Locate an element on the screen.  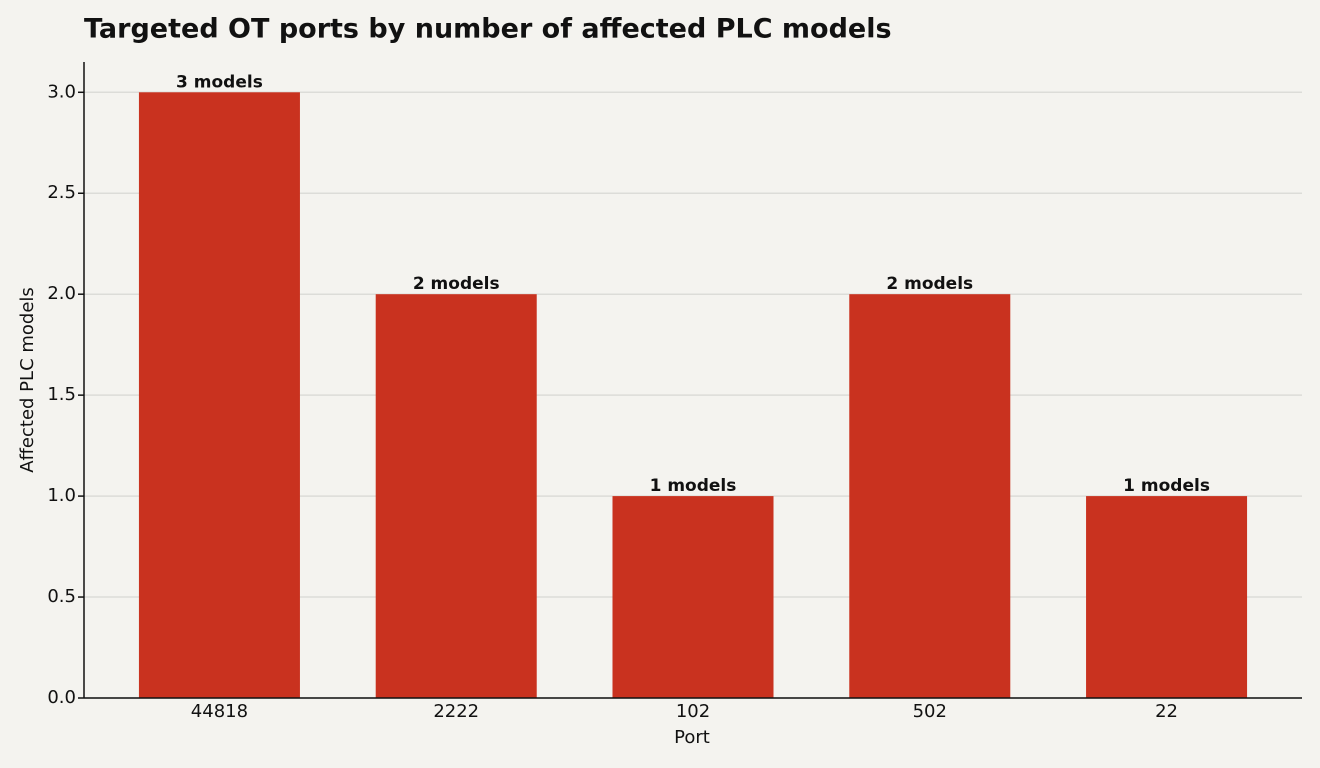
x-tick-label: 102 is located at coordinates (693, 711).